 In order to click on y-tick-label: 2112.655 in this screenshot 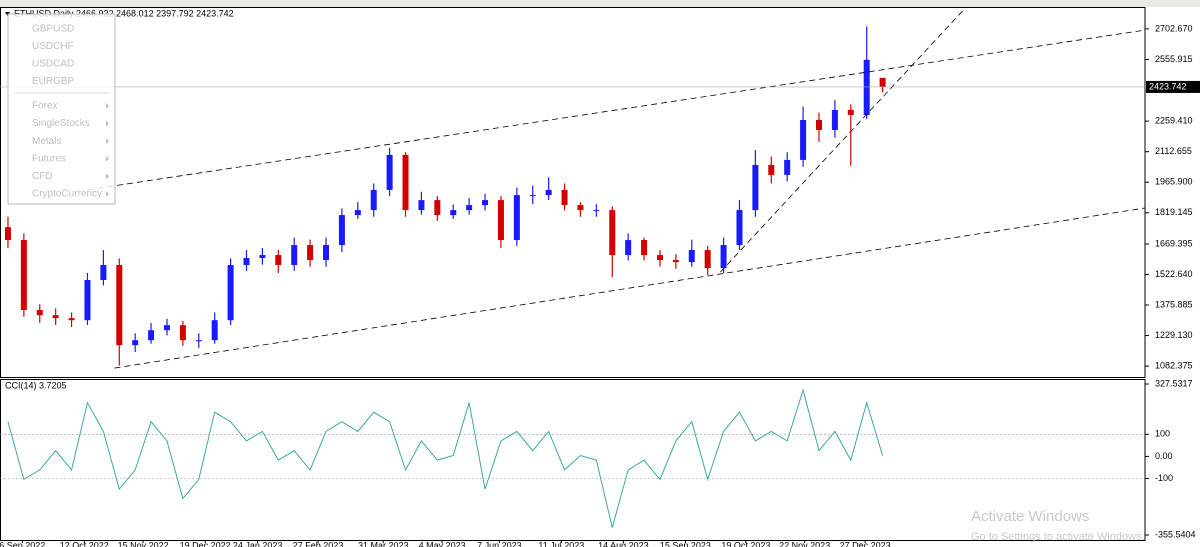, I will do `click(1173, 151)`.